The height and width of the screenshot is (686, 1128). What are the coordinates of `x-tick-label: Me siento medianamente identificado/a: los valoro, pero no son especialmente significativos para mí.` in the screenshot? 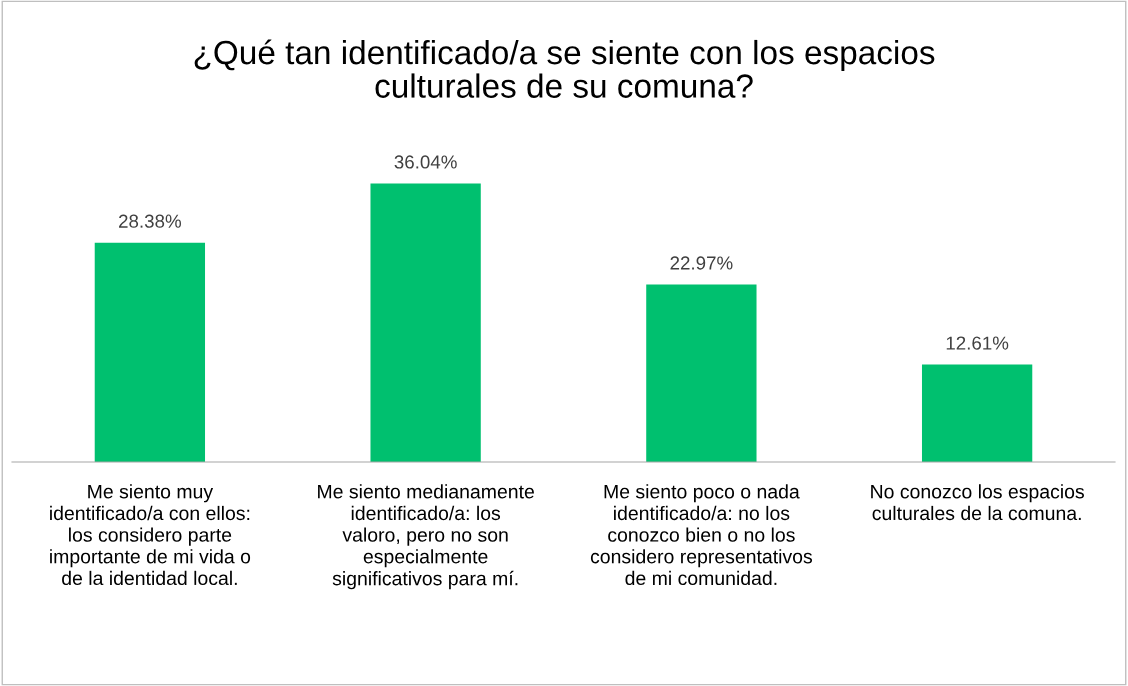 It's located at (426, 537).